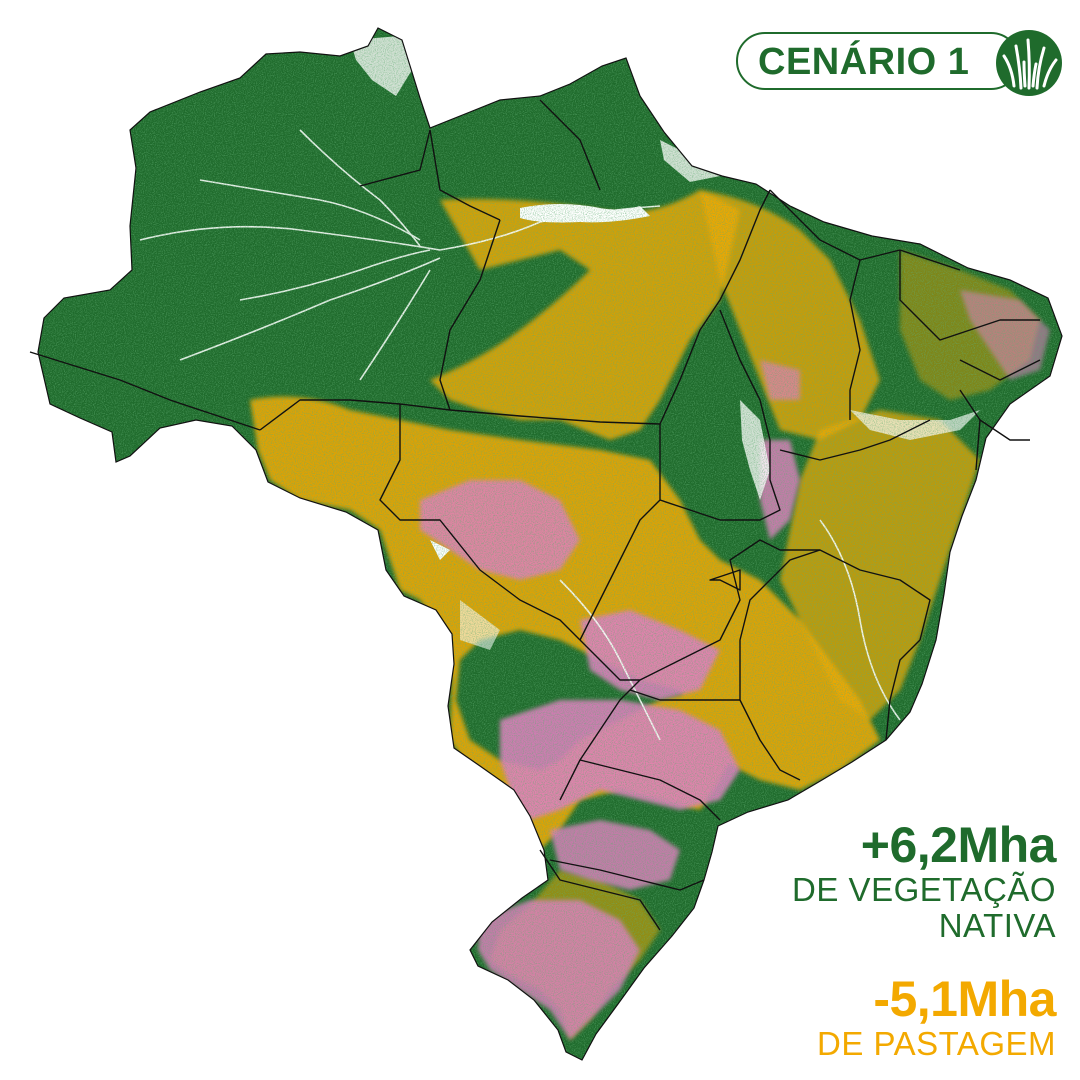 The height and width of the screenshot is (1080, 1080). I want to click on scenario-badge: CENÁRIO 1, so click(899, 63).